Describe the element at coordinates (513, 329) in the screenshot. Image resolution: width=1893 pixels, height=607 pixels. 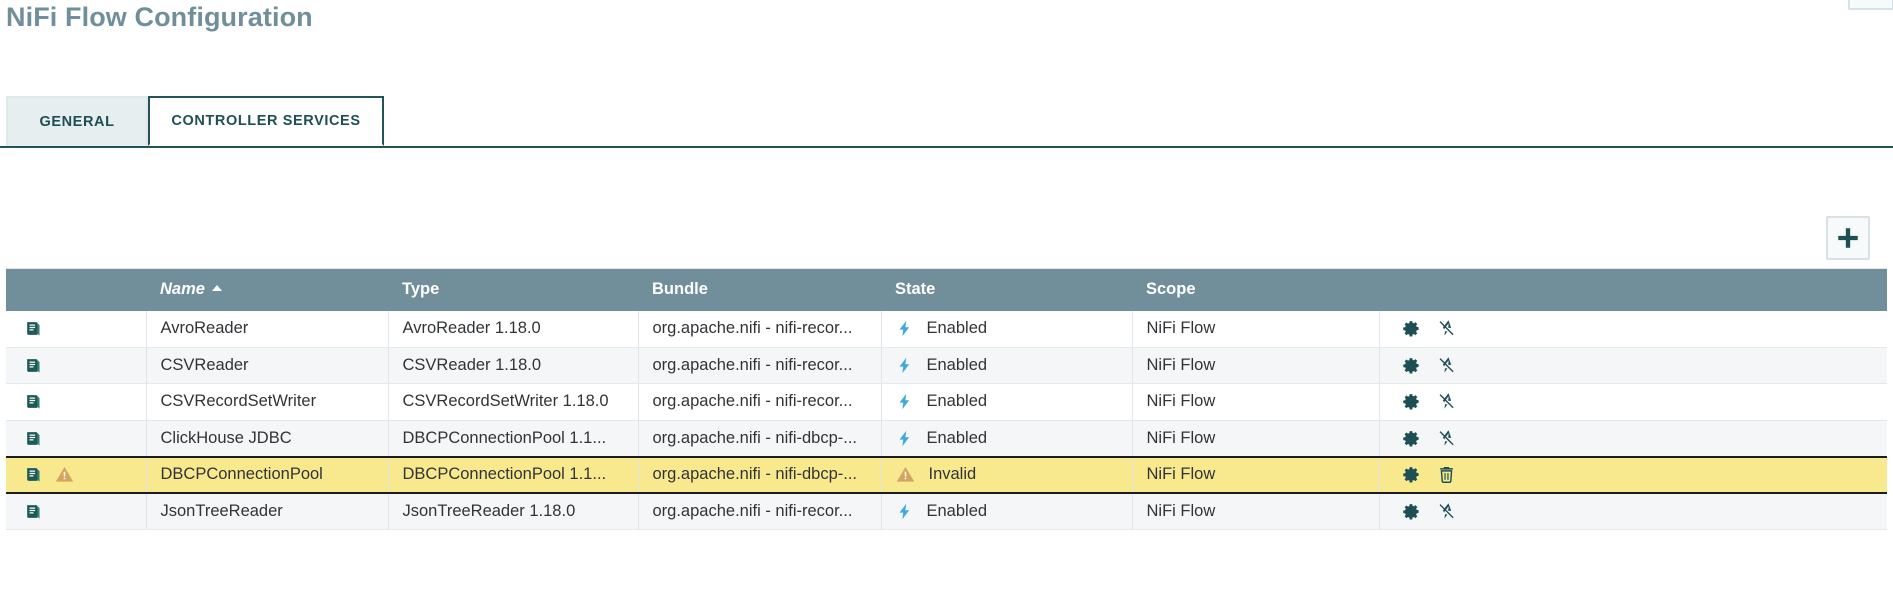
I see `cell-type: AvroReader 1.18.0` at that location.